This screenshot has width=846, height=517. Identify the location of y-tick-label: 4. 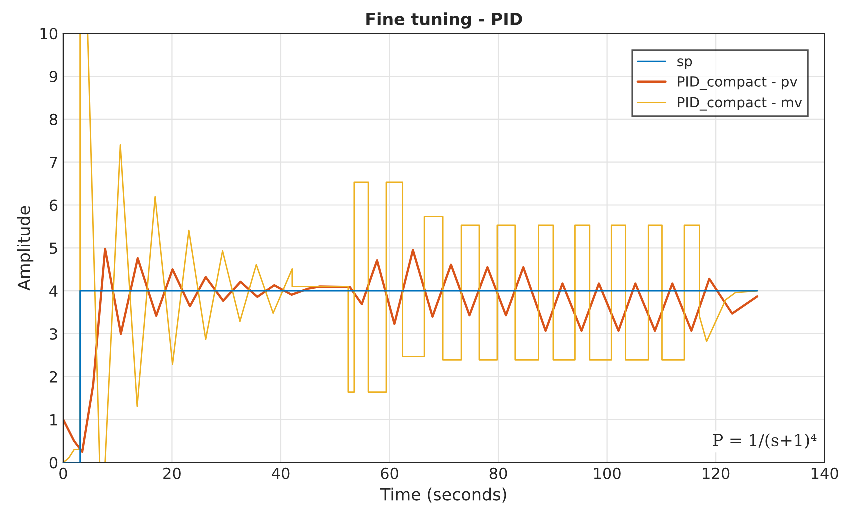
(54, 291).